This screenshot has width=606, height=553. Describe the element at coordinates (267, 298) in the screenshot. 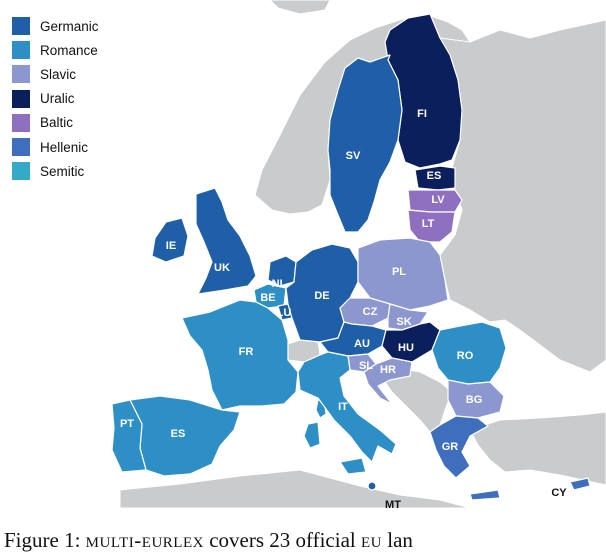

I see `label-be: BE` at that location.